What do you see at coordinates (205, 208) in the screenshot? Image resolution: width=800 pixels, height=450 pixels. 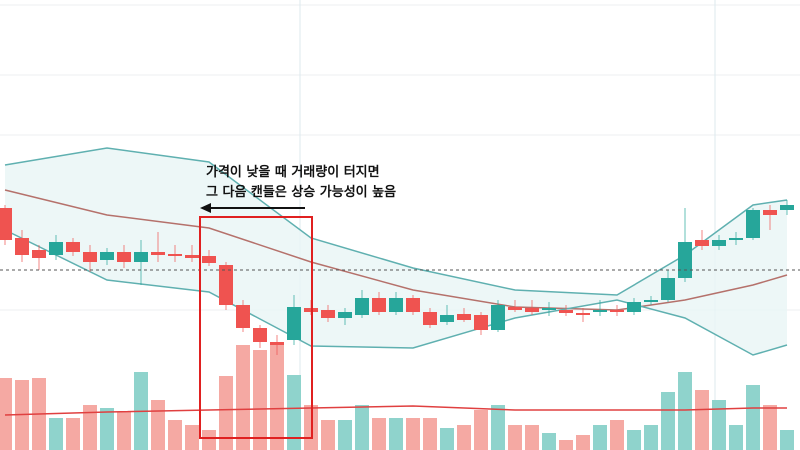 I see `arrow-head` at bounding box center [205, 208].